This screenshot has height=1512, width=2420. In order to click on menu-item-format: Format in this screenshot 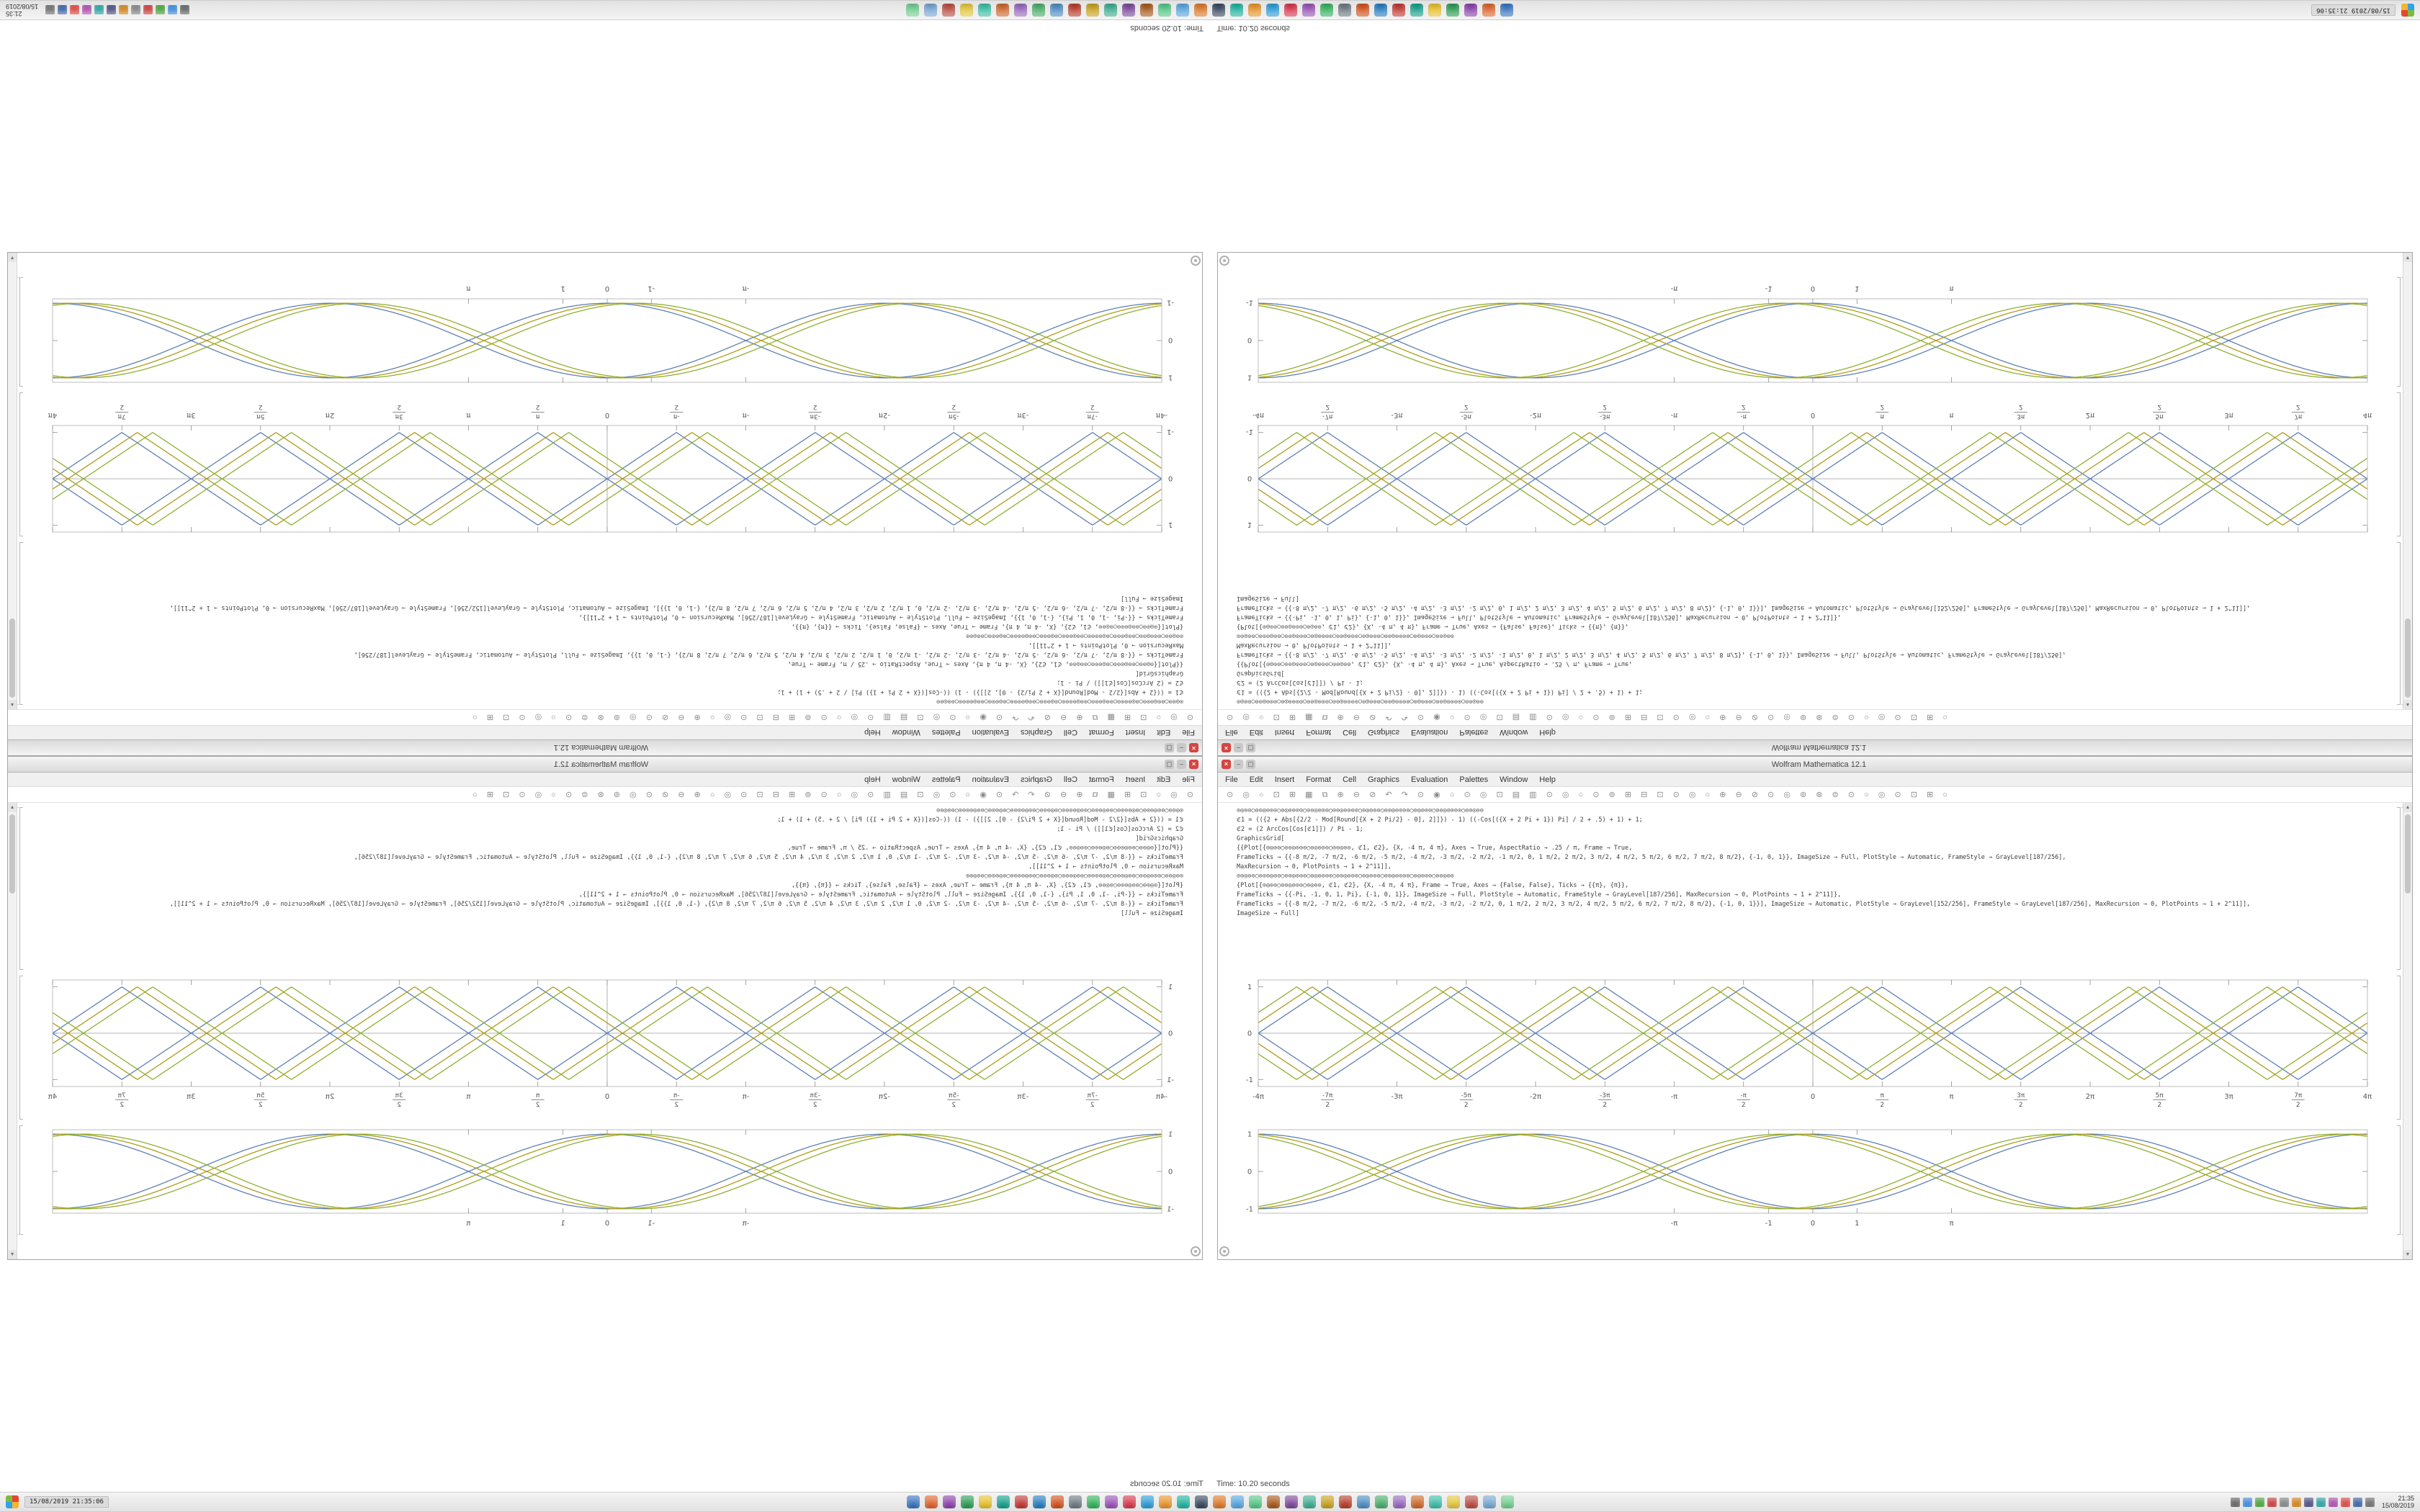, I will do `click(1101, 732)`.